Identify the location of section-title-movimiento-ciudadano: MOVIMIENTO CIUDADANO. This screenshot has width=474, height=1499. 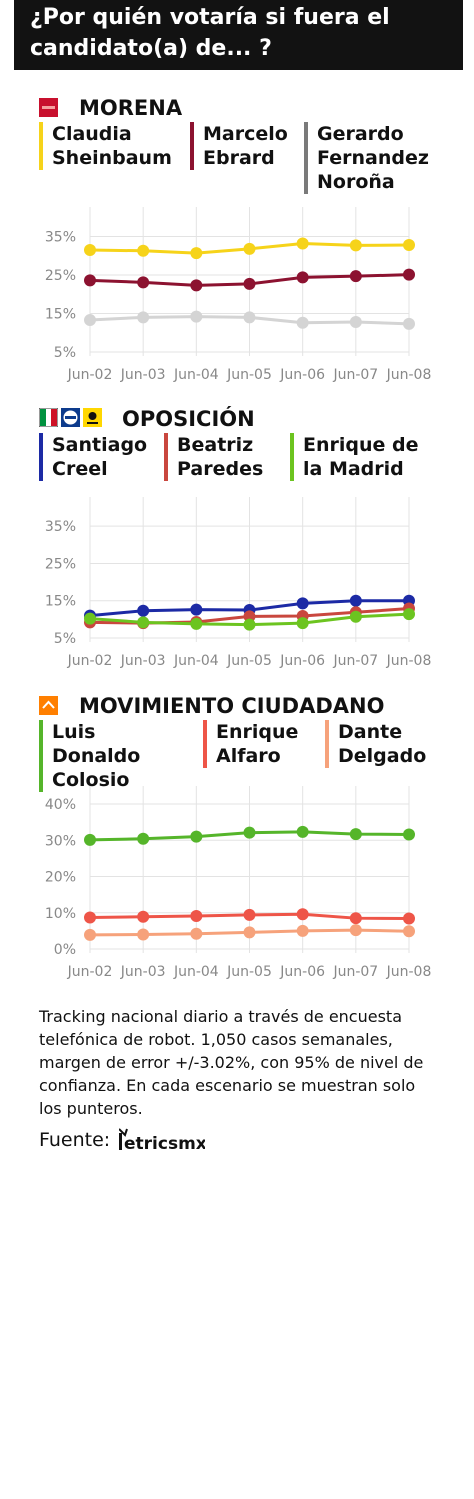
(232, 706).